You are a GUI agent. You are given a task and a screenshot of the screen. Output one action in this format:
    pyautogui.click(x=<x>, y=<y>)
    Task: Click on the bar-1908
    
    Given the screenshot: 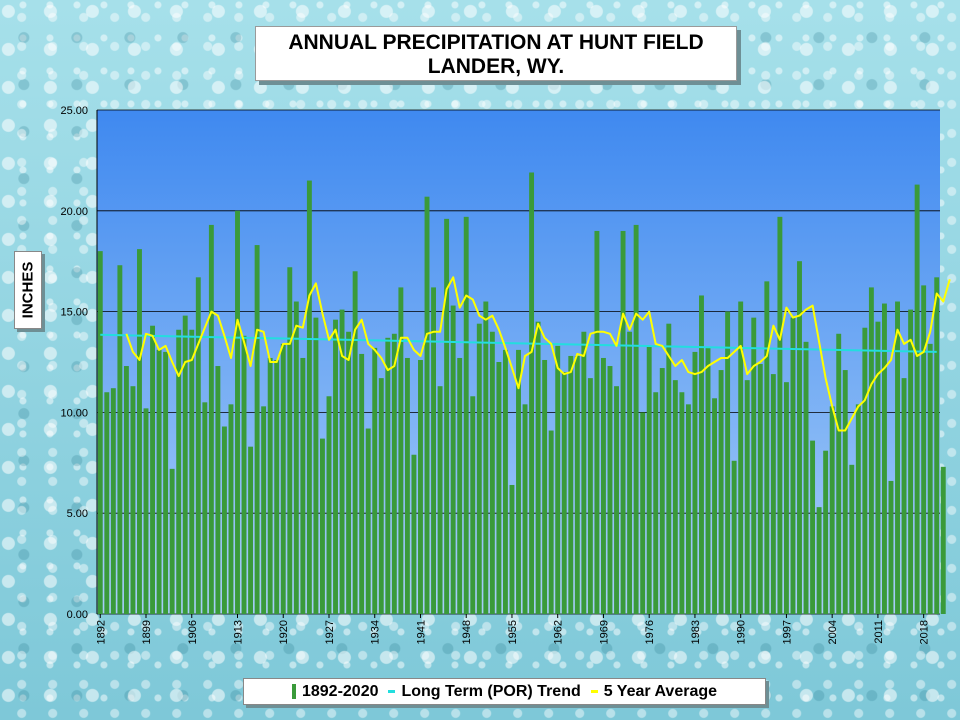 What is the action you would take?
    pyautogui.click(x=205, y=508)
    